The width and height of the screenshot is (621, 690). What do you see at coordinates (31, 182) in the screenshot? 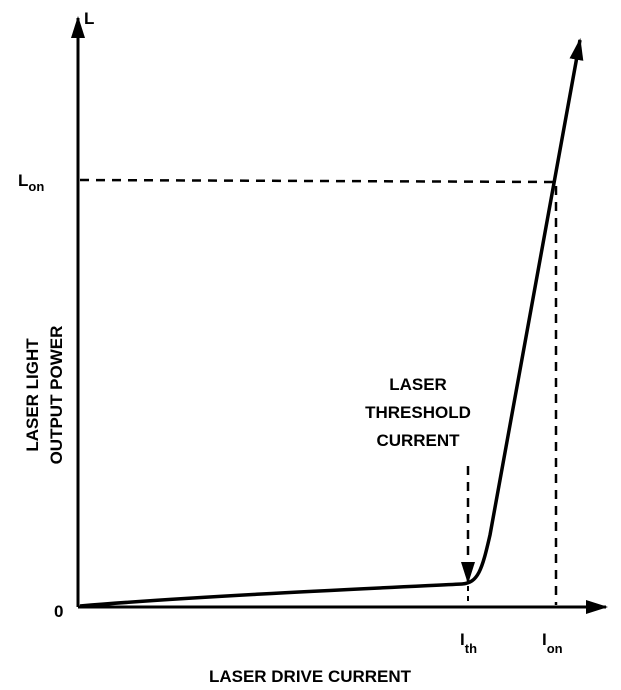
I see `l-on-label: Lon` at bounding box center [31, 182].